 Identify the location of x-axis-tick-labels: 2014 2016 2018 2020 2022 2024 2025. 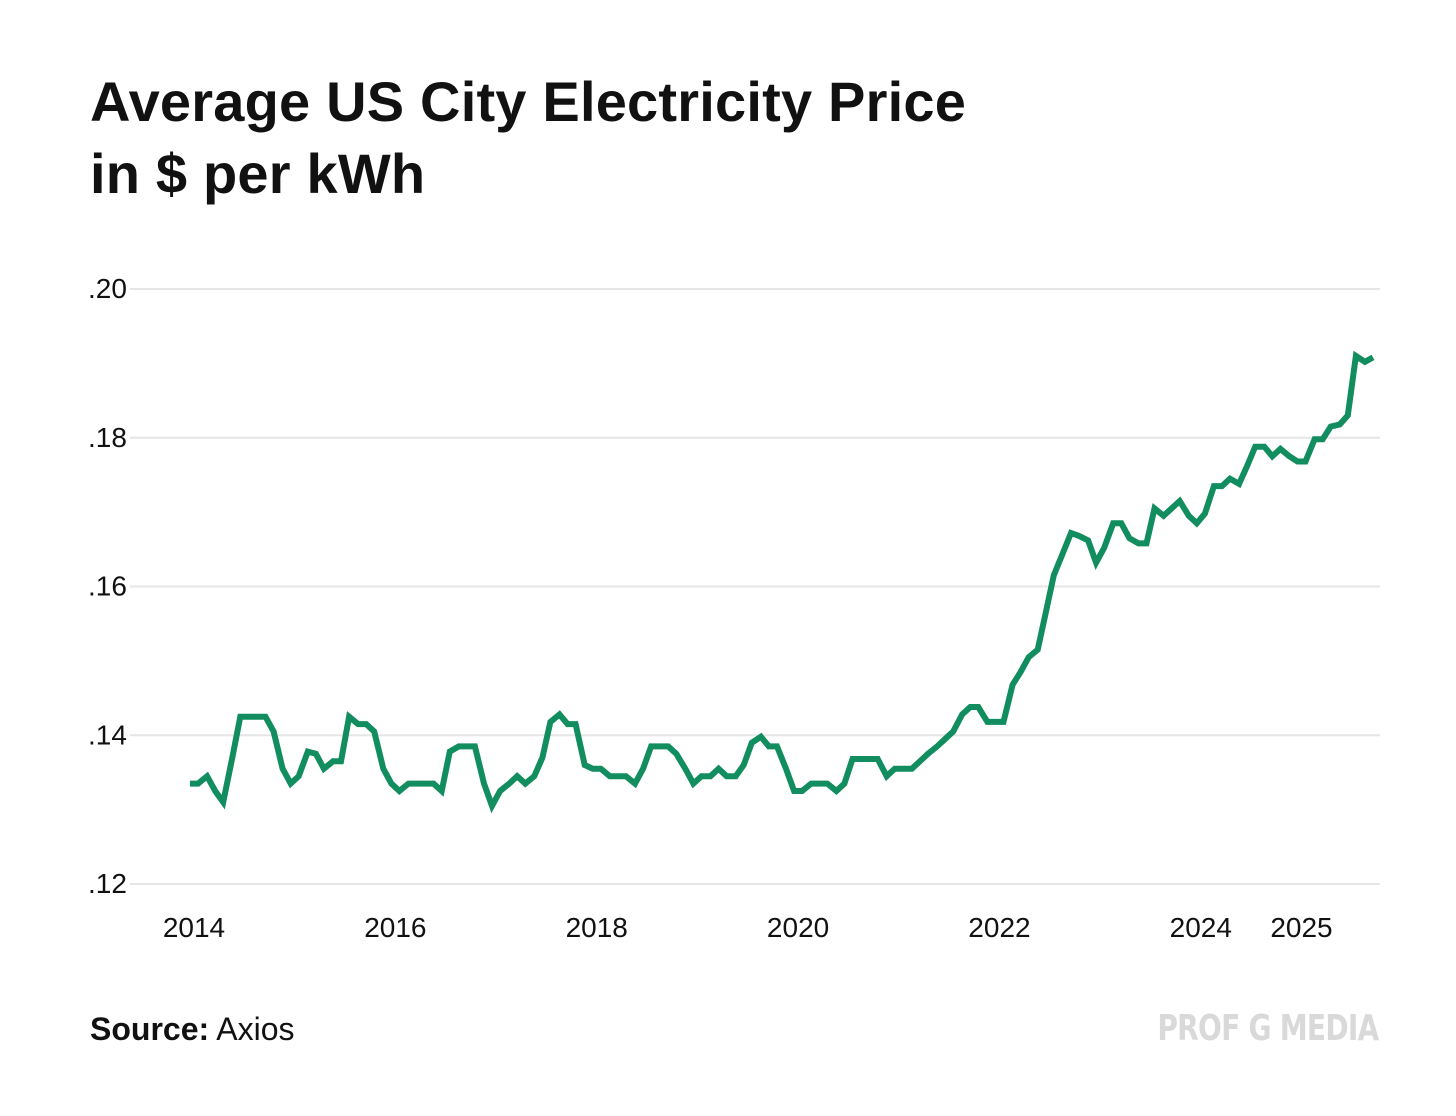
(748, 927).